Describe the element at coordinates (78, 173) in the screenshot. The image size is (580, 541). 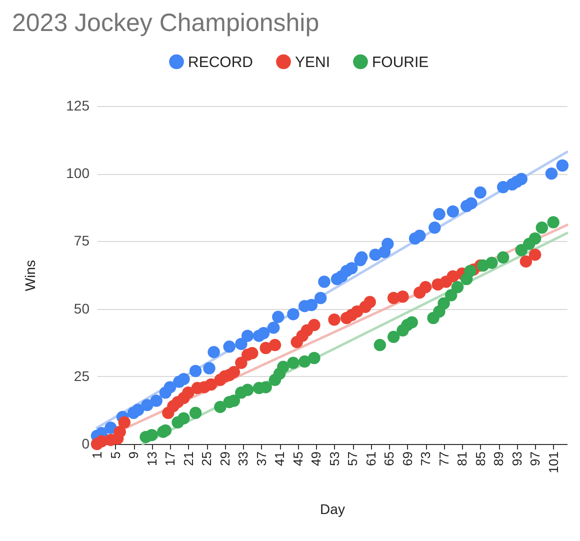
I see `y-tick-label: 100` at that location.